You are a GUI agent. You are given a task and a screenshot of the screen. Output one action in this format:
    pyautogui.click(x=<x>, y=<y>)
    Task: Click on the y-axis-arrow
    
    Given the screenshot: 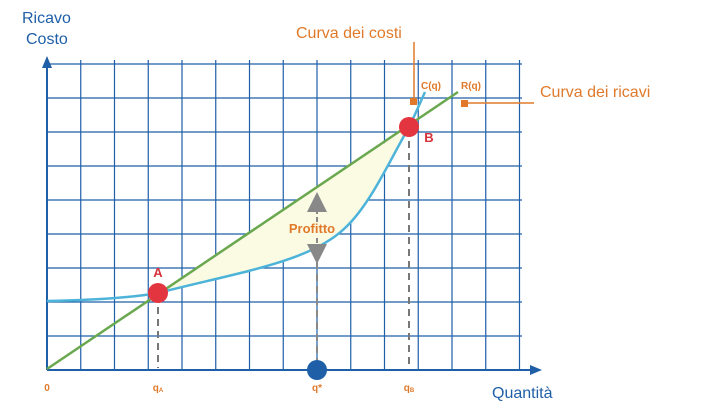 What is the action you would take?
    pyautogui.click(x=47, y=62)
    